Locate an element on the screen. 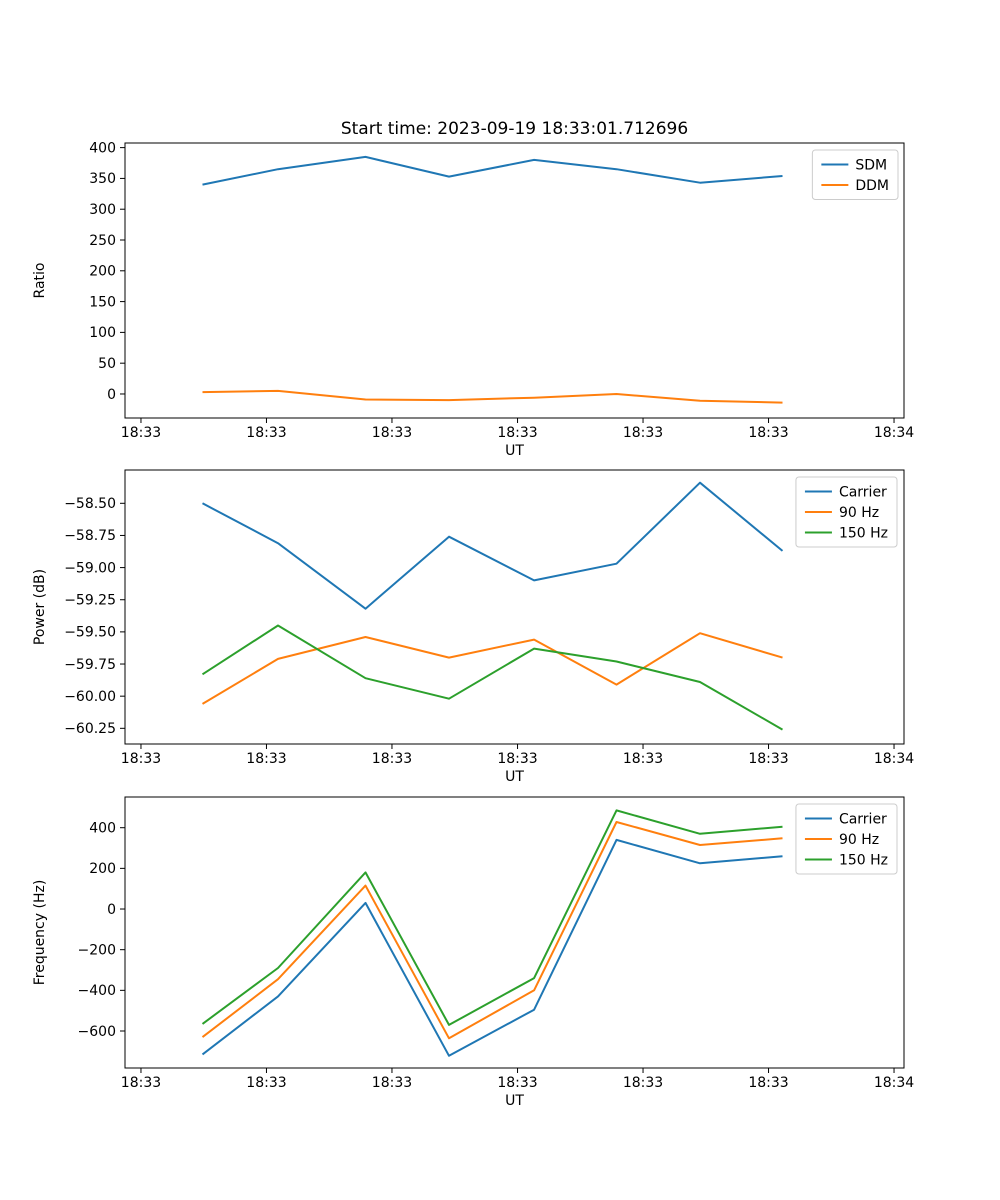 The image size is (1000, 1200). plot-2-legend: Carrier 90 Hz 150 Hz is located at coordinates (846, 512).